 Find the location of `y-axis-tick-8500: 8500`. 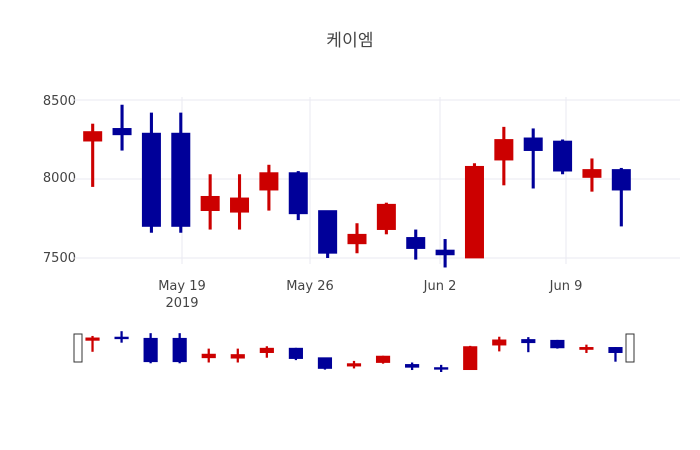

y-axis-tick-8500: 8500 is located at coordinates (59, 101).